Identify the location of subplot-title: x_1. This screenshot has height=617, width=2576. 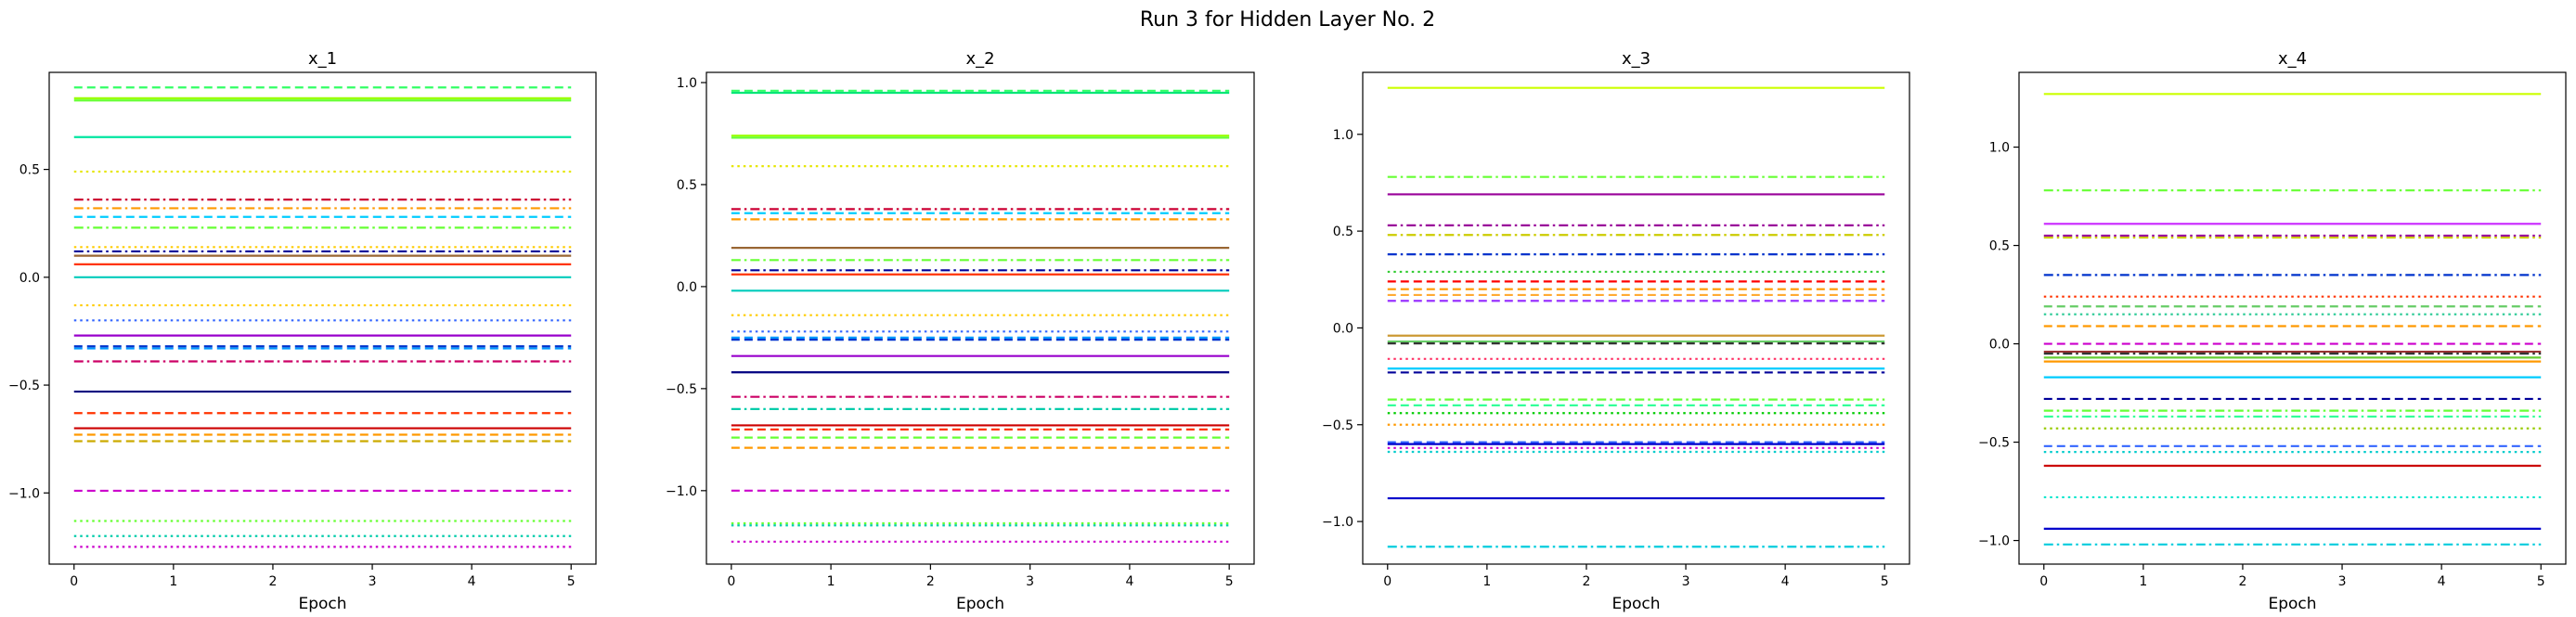
(322, 59).